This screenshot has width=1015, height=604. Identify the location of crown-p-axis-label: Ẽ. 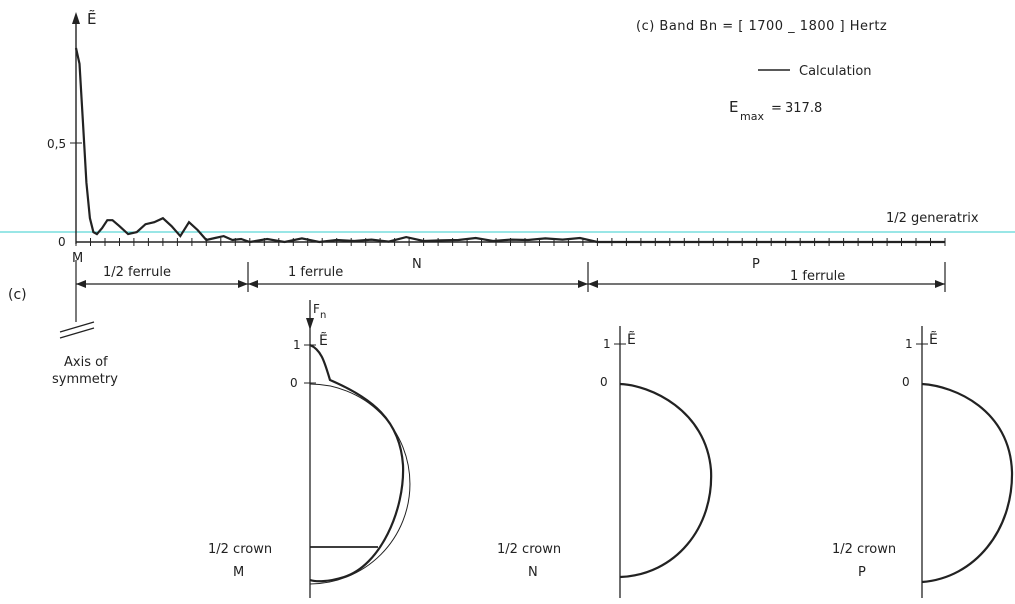
(933, 339).